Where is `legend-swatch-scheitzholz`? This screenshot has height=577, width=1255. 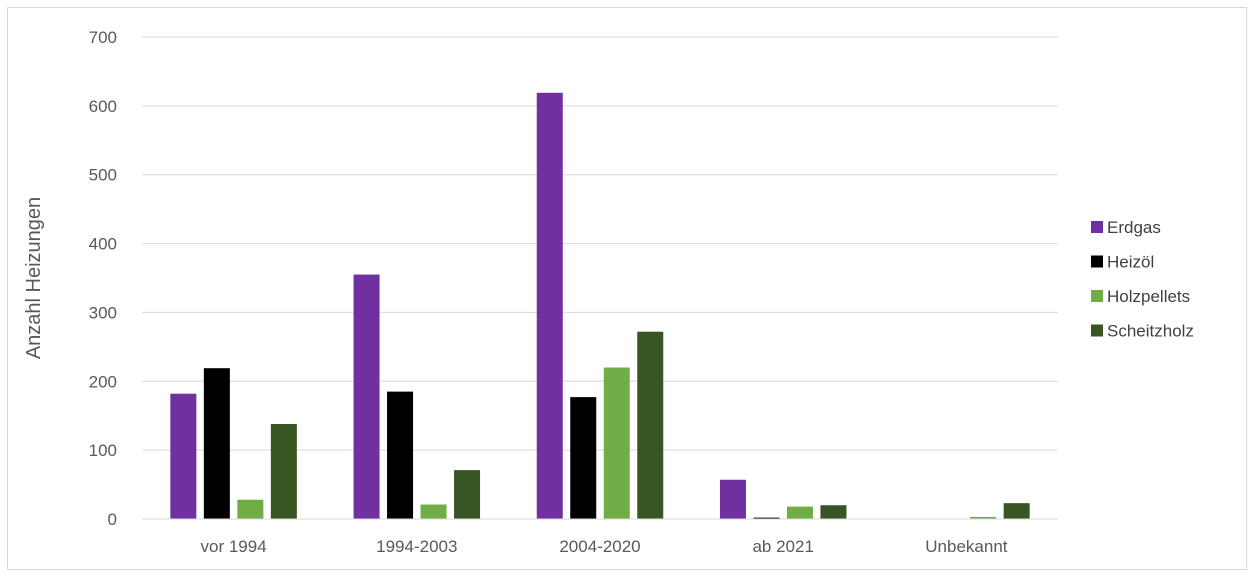
legend-swatch-scheitzholz is located at coordinates (1097, 330).